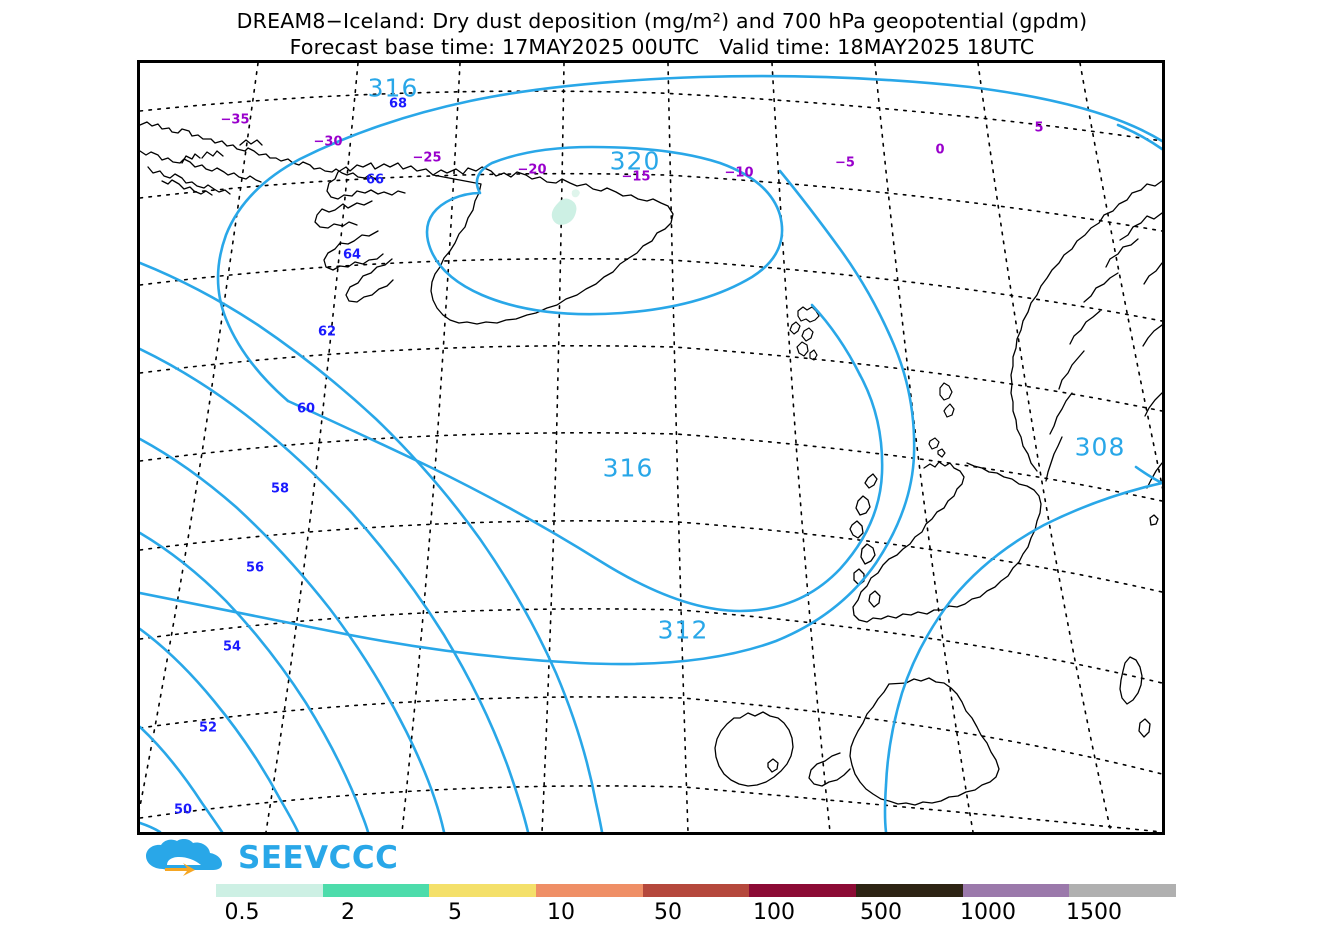 The height and width of the screenshot is (930, 1324). I want to click on cloud-icon, so click(184, 857).